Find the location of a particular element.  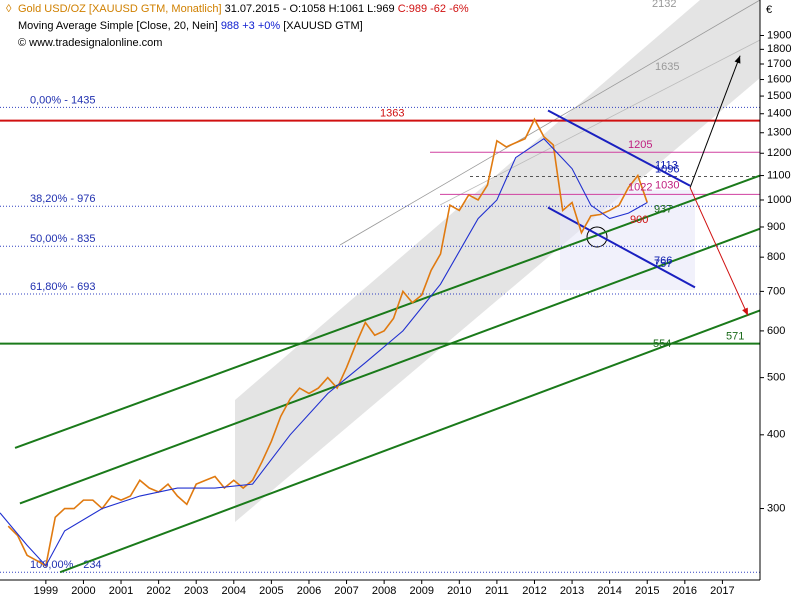

fib-label: 38,20% - 976 is located at coordinates (62, 199).